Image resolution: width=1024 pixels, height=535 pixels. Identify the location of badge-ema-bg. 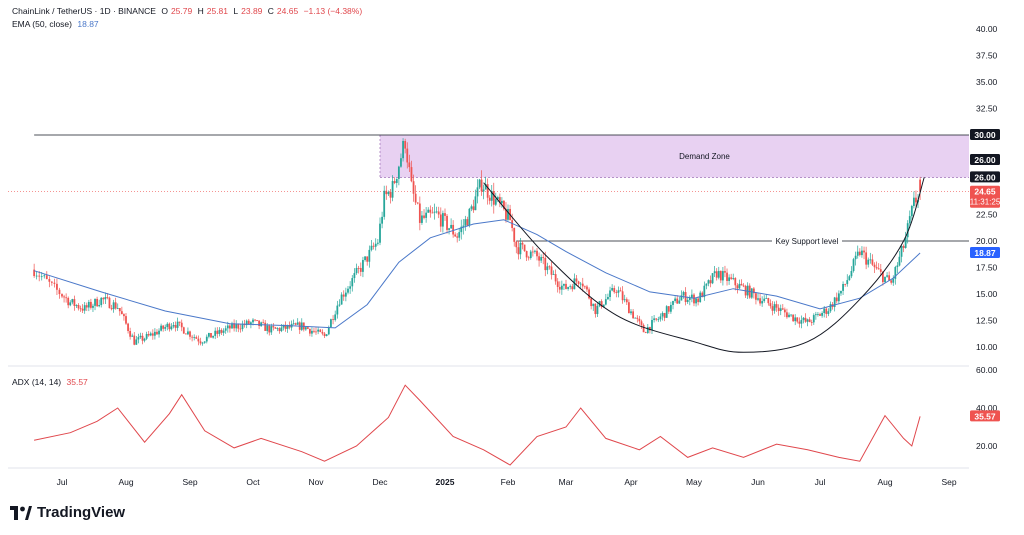
(985, 252).